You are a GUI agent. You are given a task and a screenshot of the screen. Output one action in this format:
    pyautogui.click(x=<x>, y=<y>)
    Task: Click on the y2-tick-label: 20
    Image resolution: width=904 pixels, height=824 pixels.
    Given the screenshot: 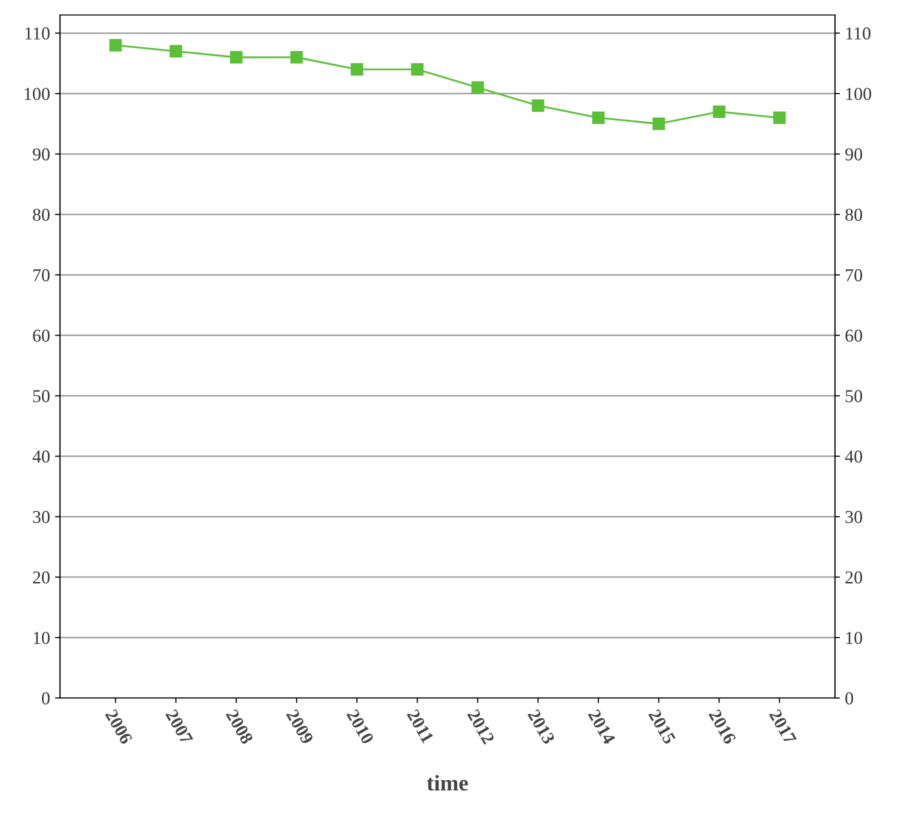 What is the action you would take?
    pyautogui.click(x=854, y=577)
    